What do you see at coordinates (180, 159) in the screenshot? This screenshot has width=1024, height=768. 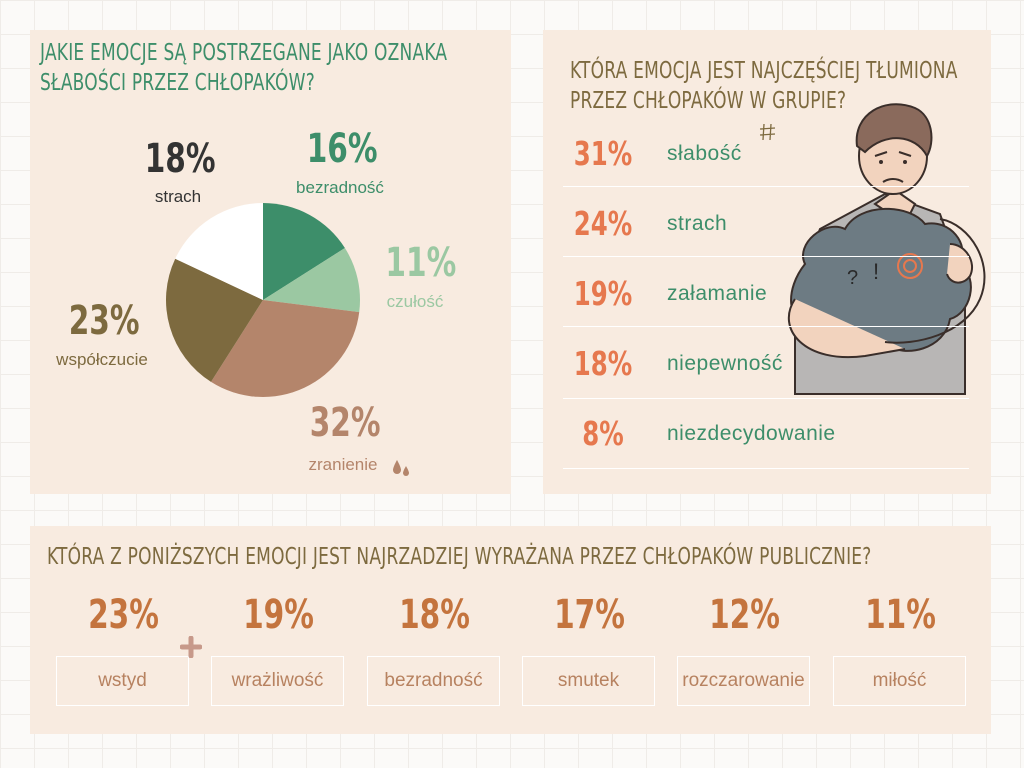 I see `pie-pct-strach: 18%` at bounding box center [180, 159].